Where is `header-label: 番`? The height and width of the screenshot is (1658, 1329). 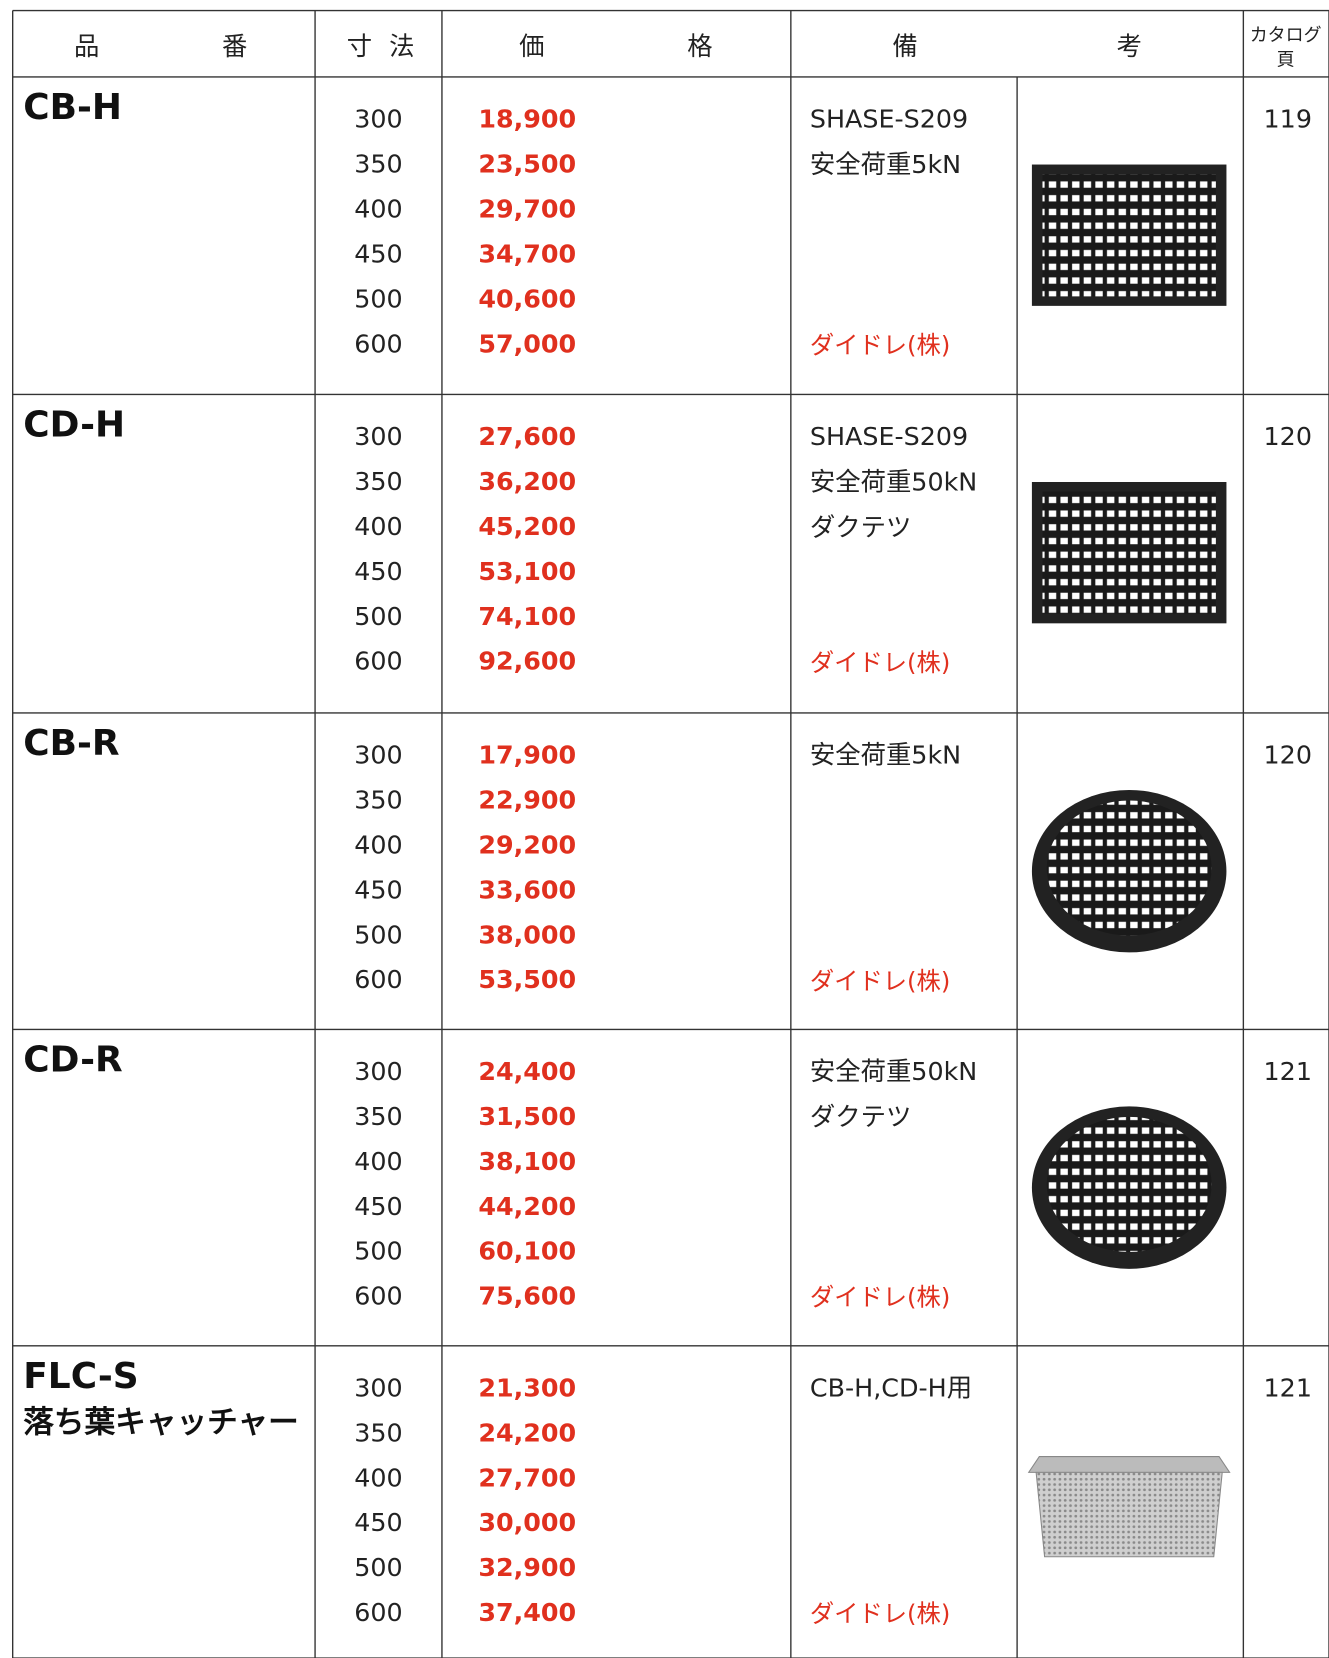 header-label: 番 is located at coordinates (234, 46).